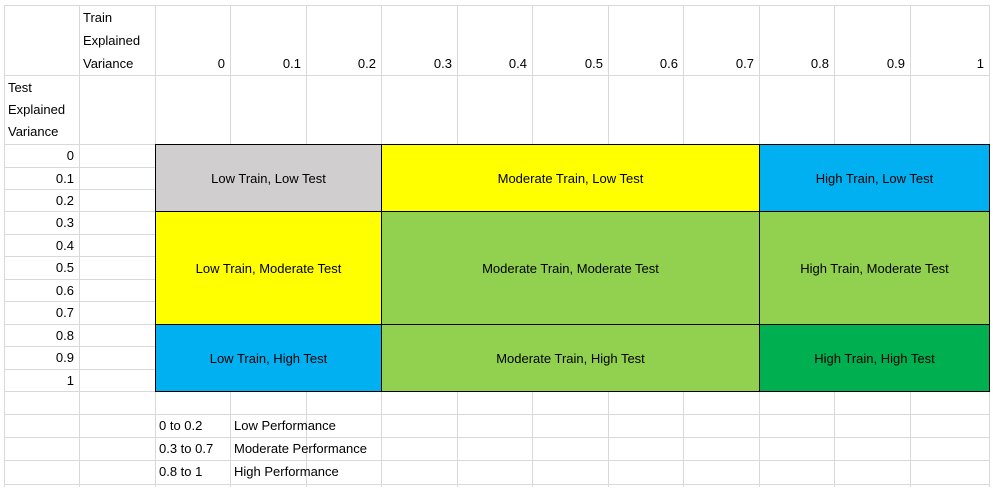 The height and width of the screenshot is (493, 993). I want to click on test-header-line-2: Explained, so click(37, 109).